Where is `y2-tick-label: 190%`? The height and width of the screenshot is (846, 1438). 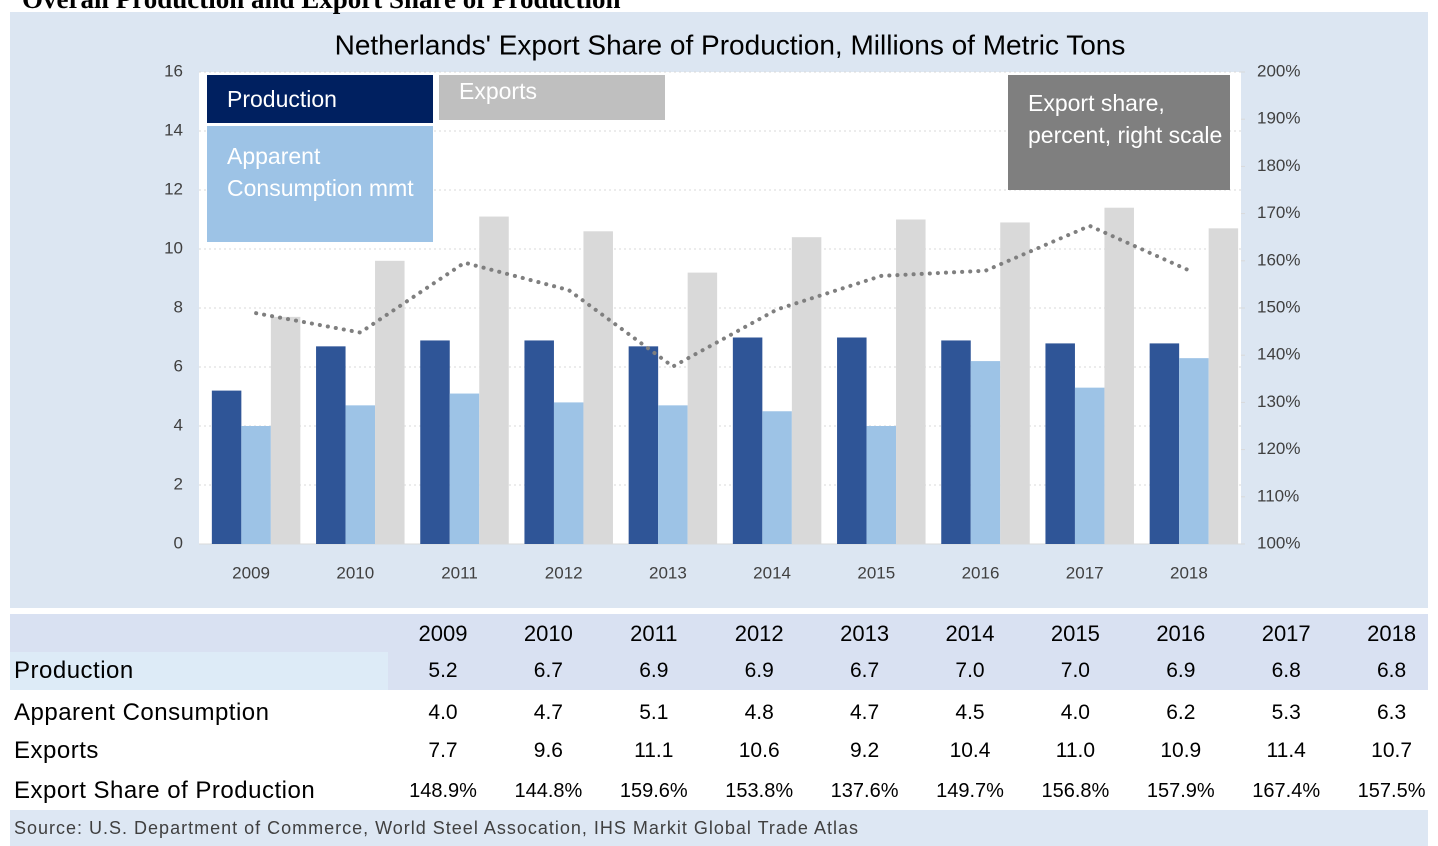
y2-tick-label: 190% is located at coordinates (1278, 118).